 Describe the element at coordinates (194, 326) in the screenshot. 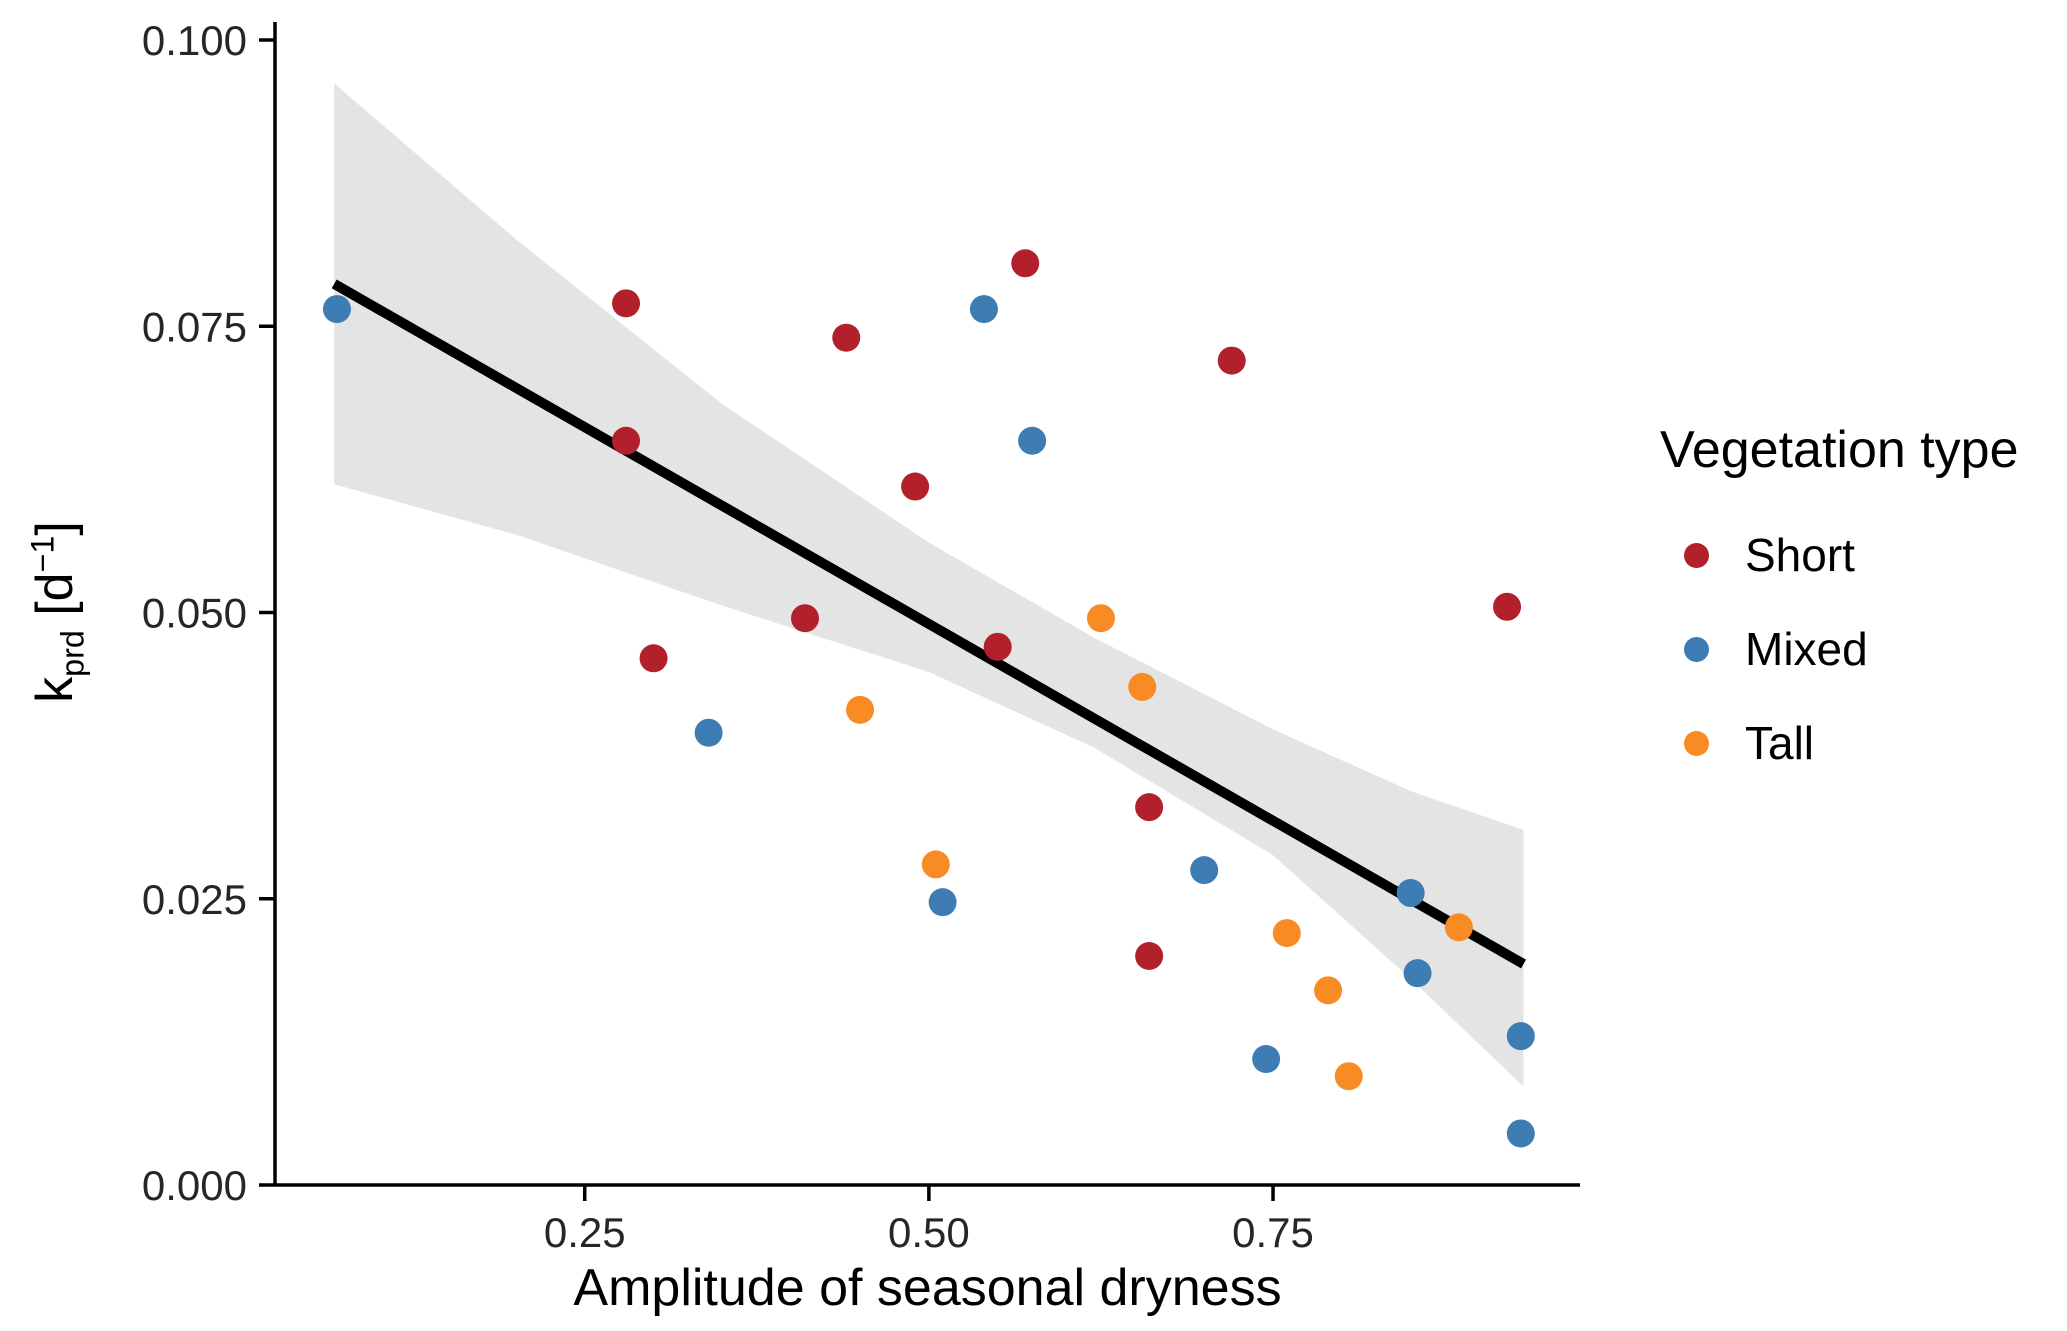

I see `y-tick-label: 0.075` at that location.